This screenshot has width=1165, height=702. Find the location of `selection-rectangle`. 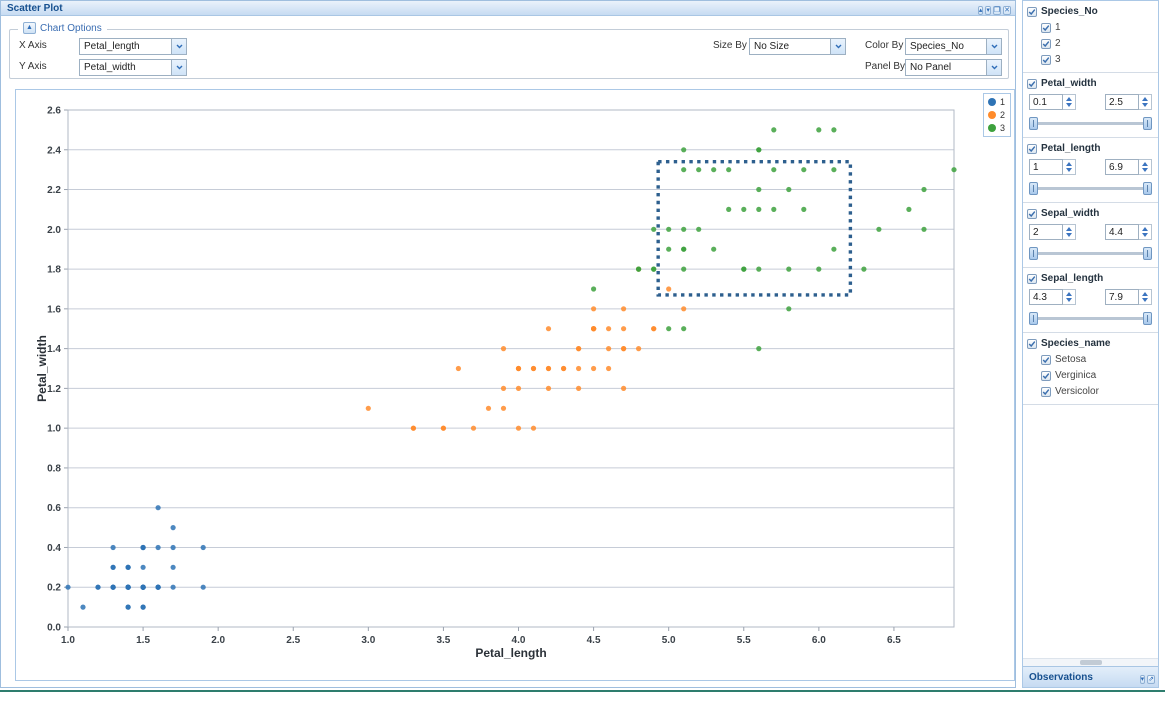

selection-rectangle is located at coordinates (754, 228).